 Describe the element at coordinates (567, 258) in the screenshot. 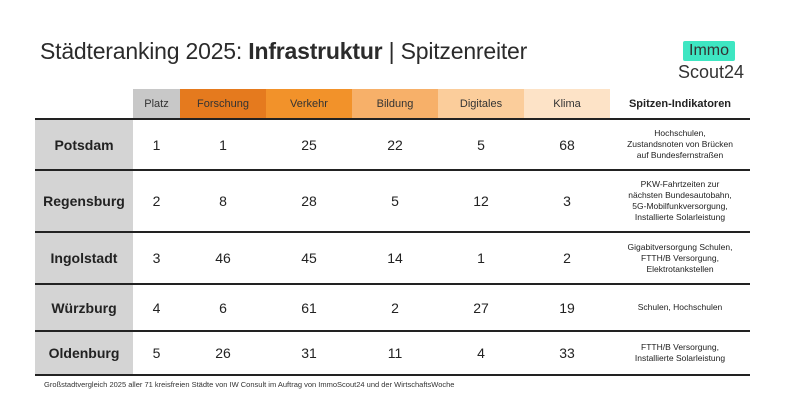

I see `klima-rank: 2` at that location.